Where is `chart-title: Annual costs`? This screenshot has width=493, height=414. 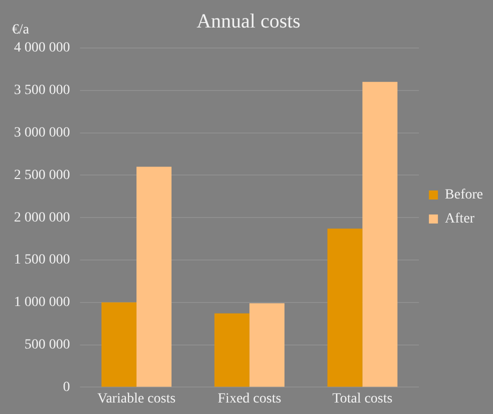 chart-title: Annual costs is located at coordinates (248, 21).